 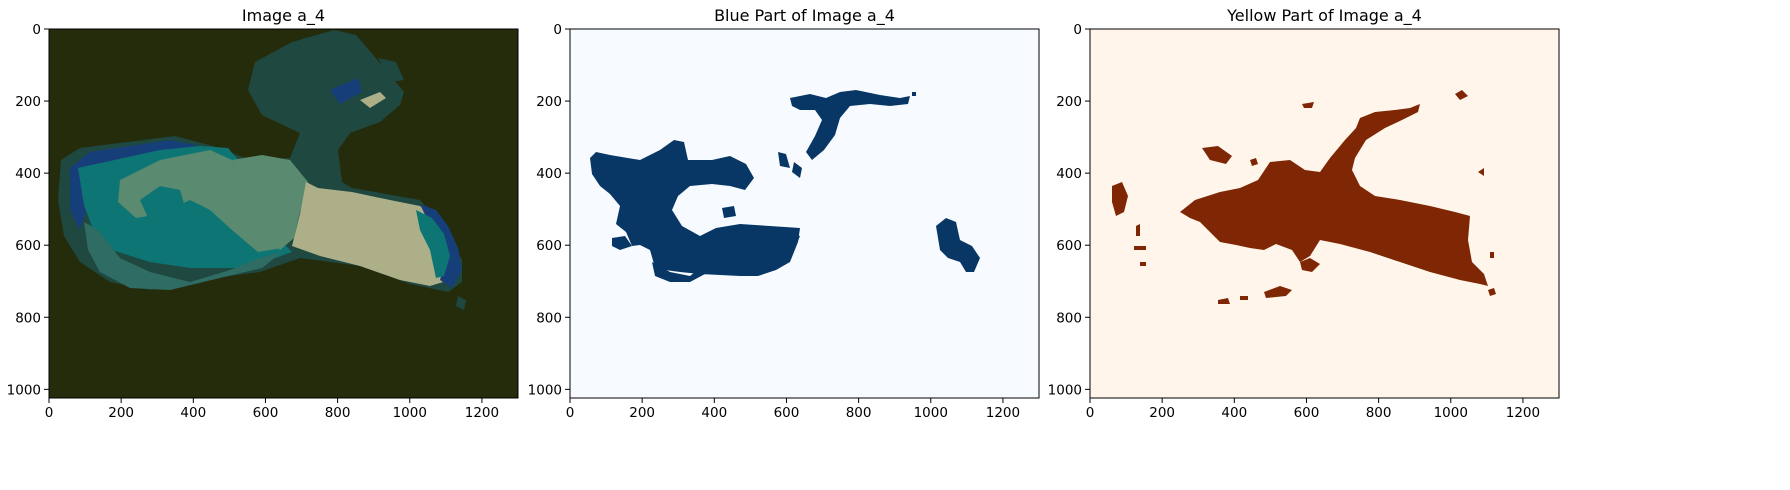 I want to click on panel-title: Yellow Part of Image a_4, so click(x=1324, y=16).